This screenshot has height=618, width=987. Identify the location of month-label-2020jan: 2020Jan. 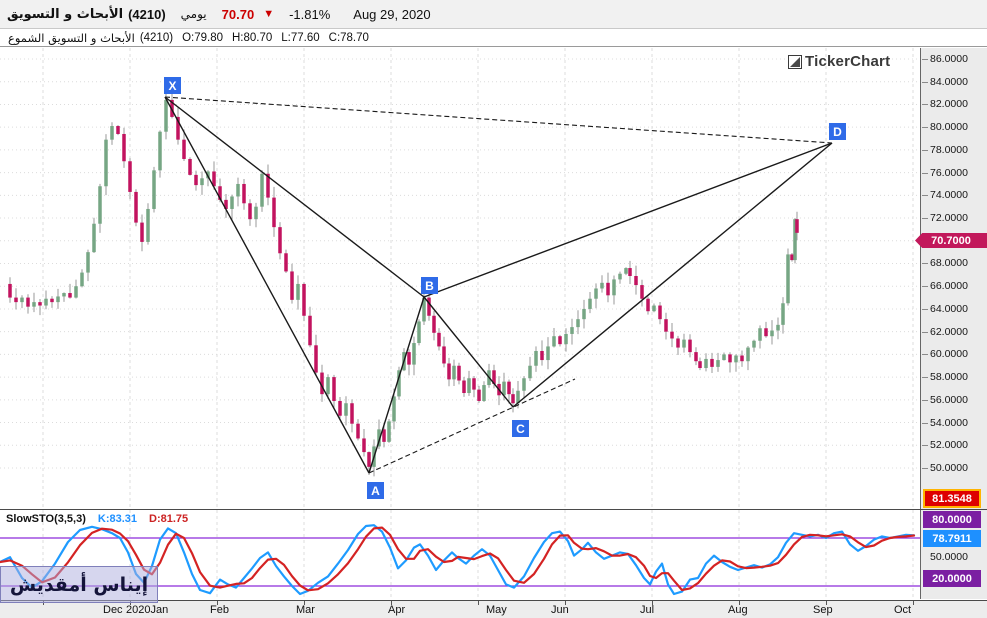
(147, 610).